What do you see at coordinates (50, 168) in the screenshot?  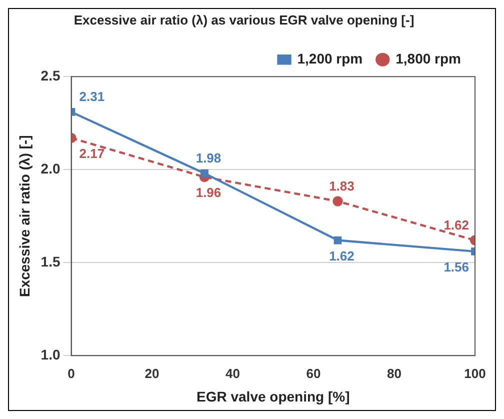 I see `y-tick-label: 2.0` at bounding box center [50, 168].